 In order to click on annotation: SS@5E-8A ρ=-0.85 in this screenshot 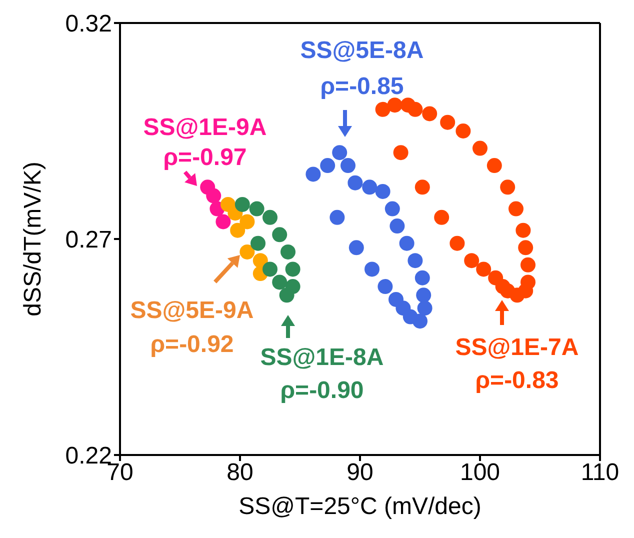, I will do `click(362, 68)`.